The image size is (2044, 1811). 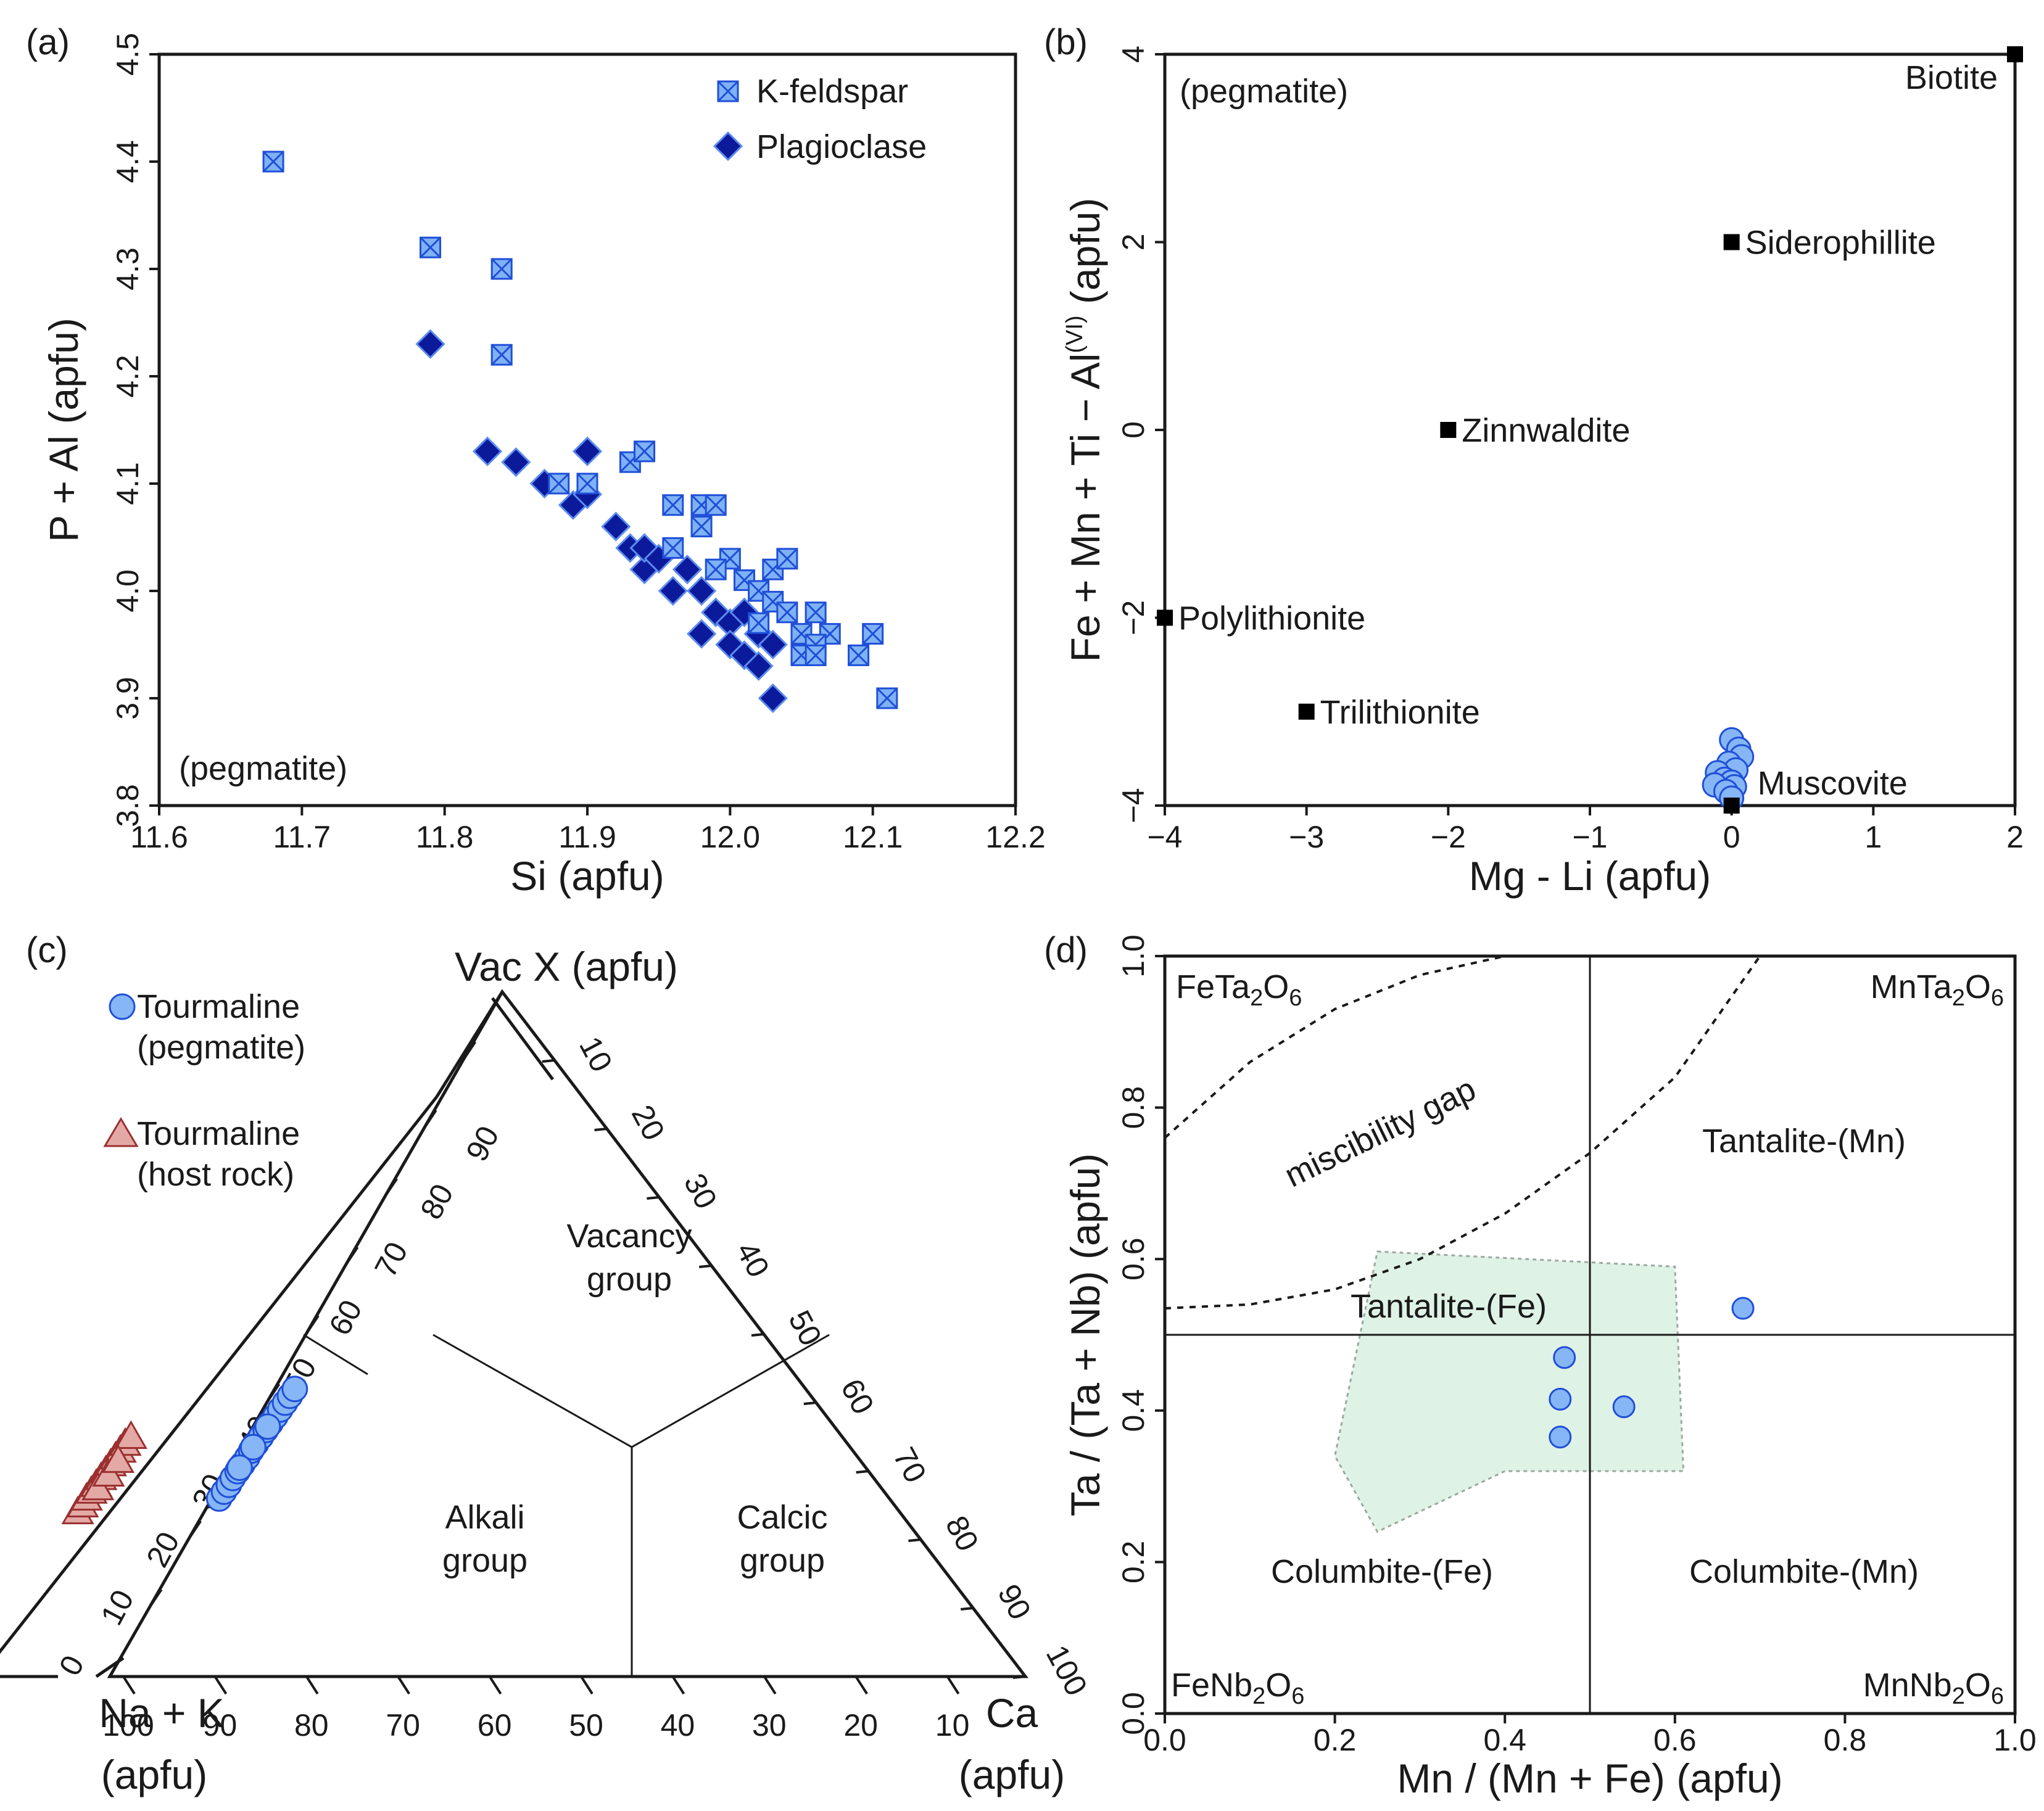 I want to click on panel-b-ylabel-sup: (VI), so click(x=1075, y=334).